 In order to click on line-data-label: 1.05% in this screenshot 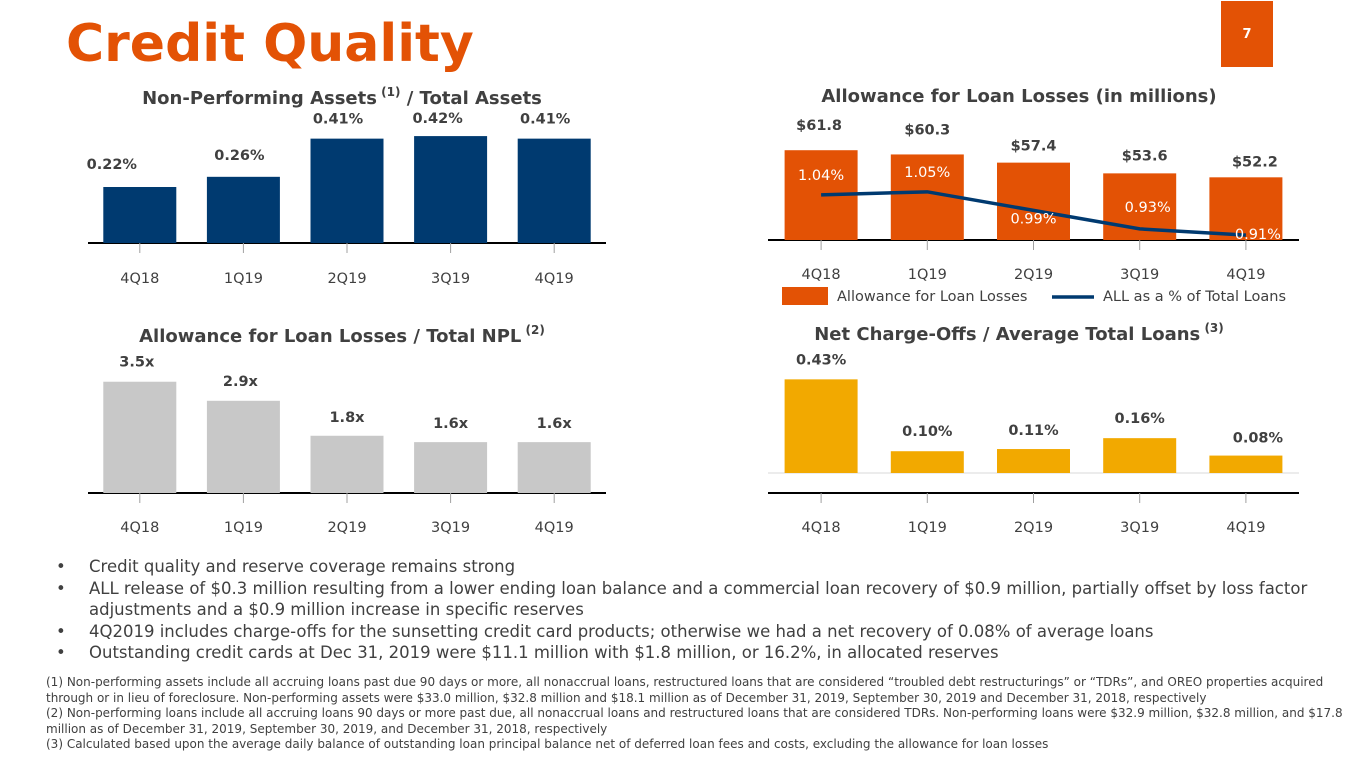, I will do `click(927, 173)`.